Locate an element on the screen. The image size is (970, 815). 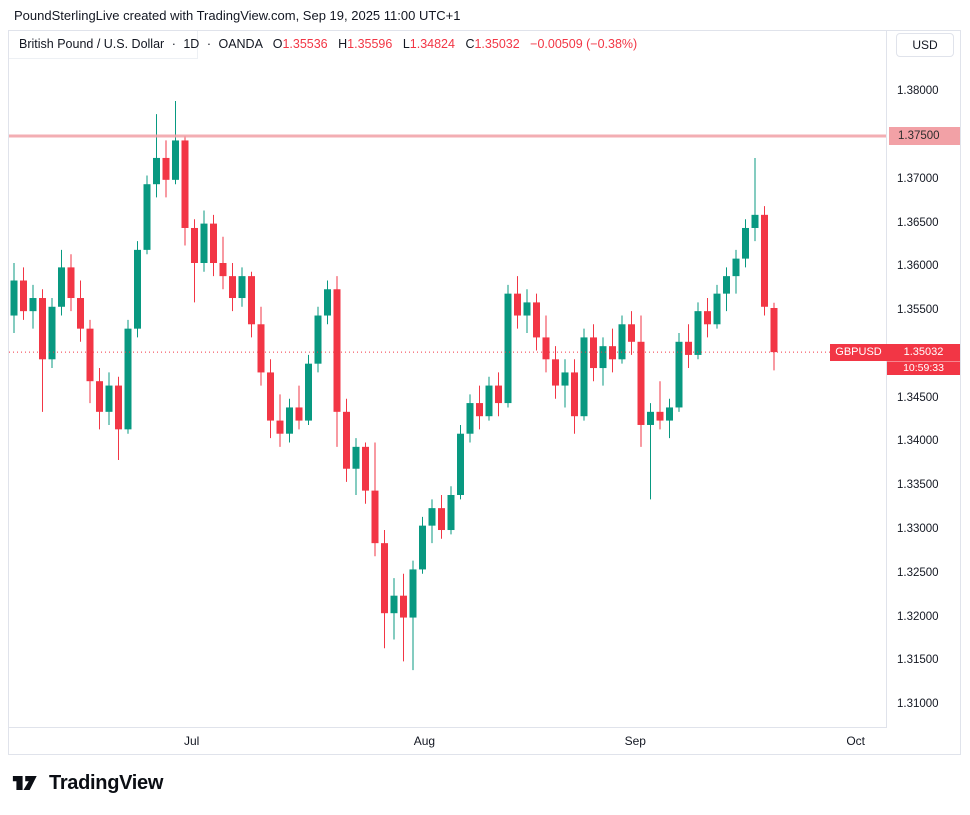
high-value: 1.35596 is located at coordinates (370, 44).